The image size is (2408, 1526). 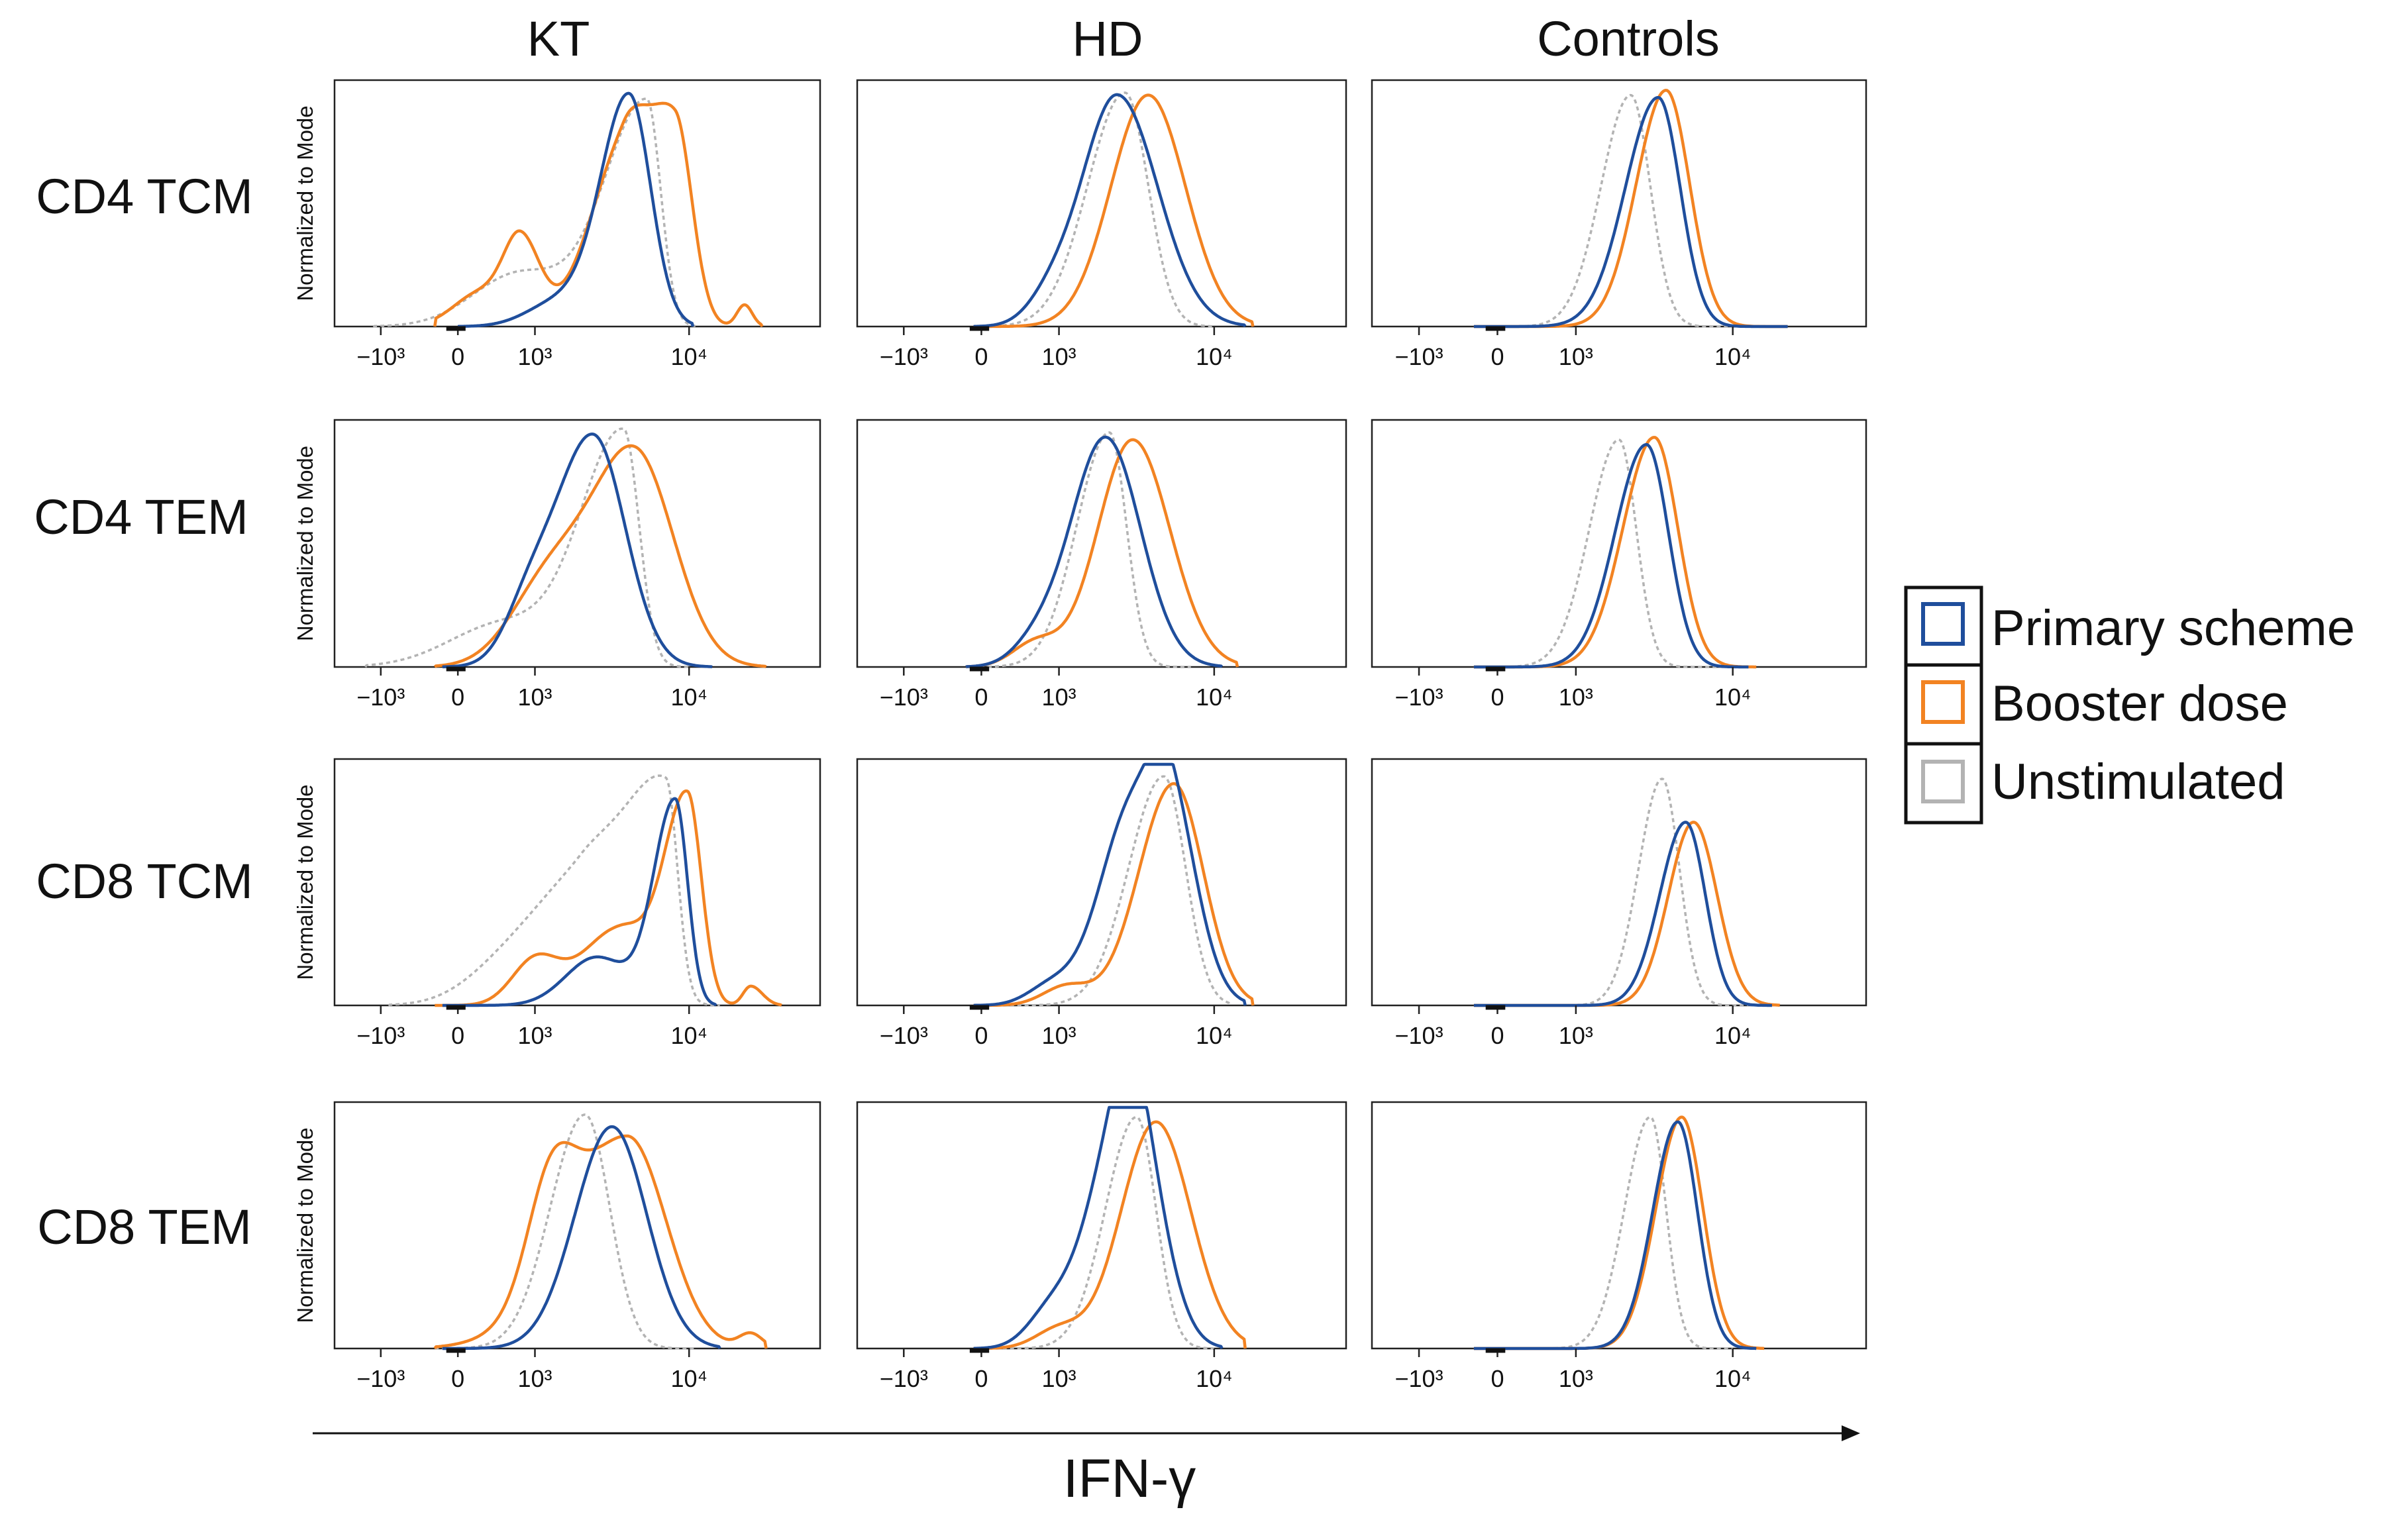 What do you see at coordinates (2138, 782) in the screenshot?
I see `legend-label-unstimulated: Unstimulated` at bounding box center [2138, 782].